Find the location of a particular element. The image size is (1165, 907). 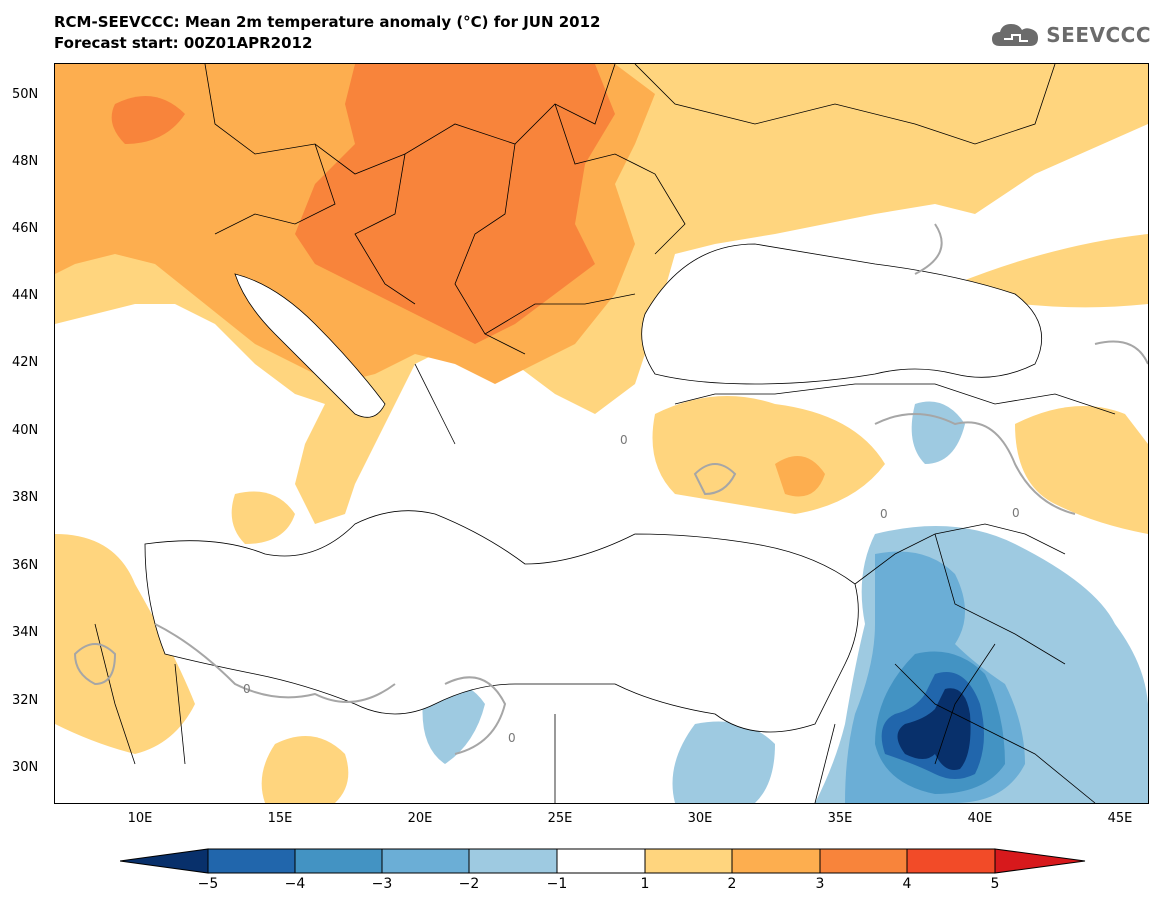

lat-label: 30N is located at coordinates (25, 767).